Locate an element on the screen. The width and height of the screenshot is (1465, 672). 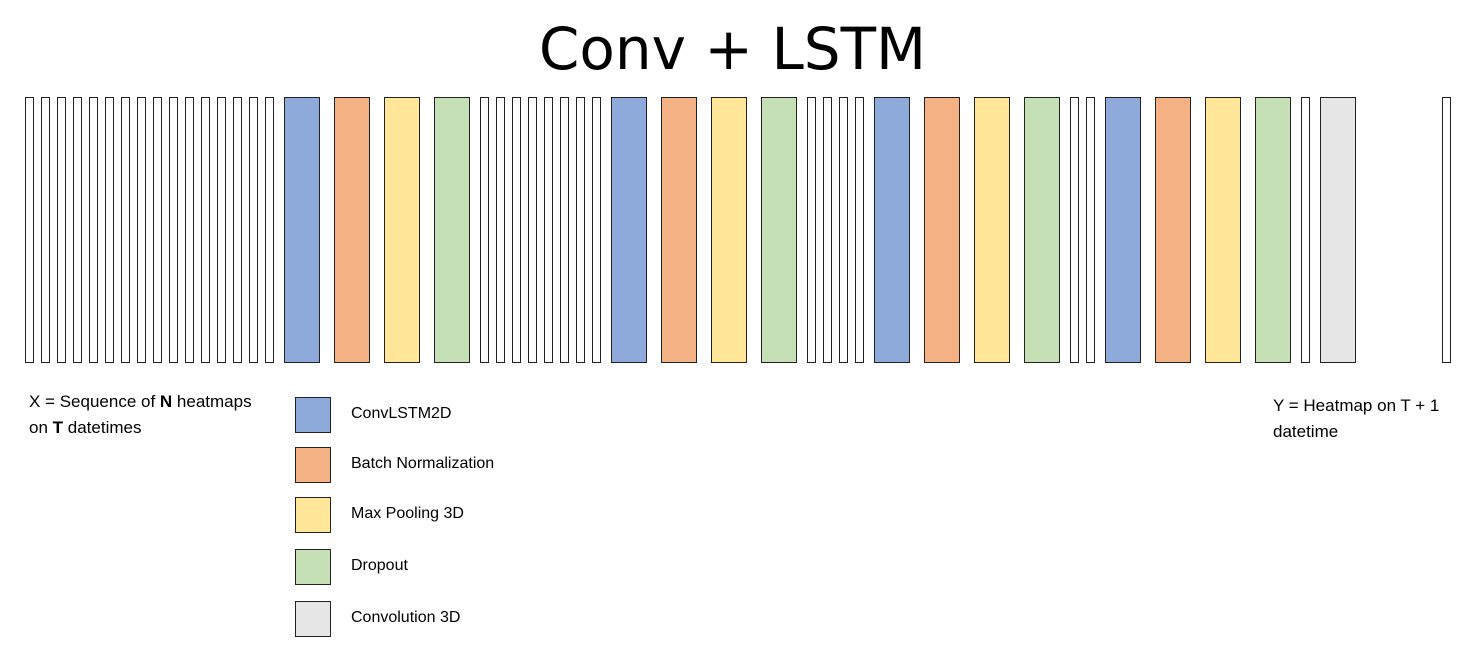
legend-swatch-convolution3d is located at coordinates (313, 619).